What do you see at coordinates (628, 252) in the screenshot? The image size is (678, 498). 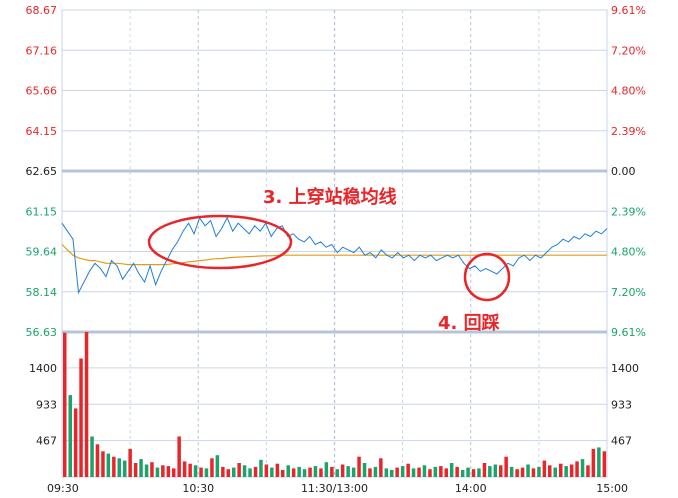 I see `percent-tick-label: 4.80%` at bounding box center [628, 252].